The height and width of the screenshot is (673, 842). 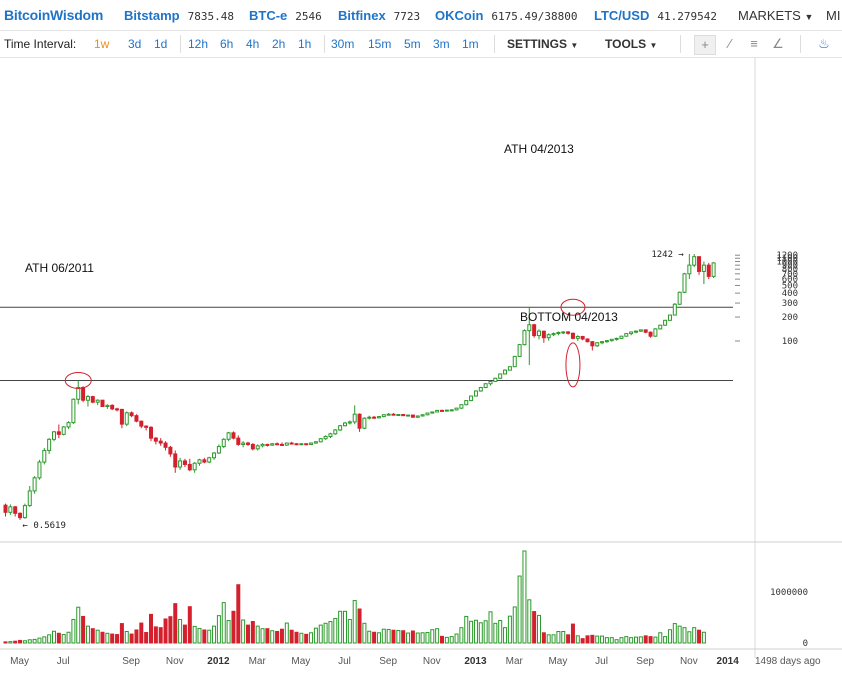 What do you see at coordinates (412, 44) in the screenshot?
I see `interval-5m: 5m` at bounding box center [412, 44].